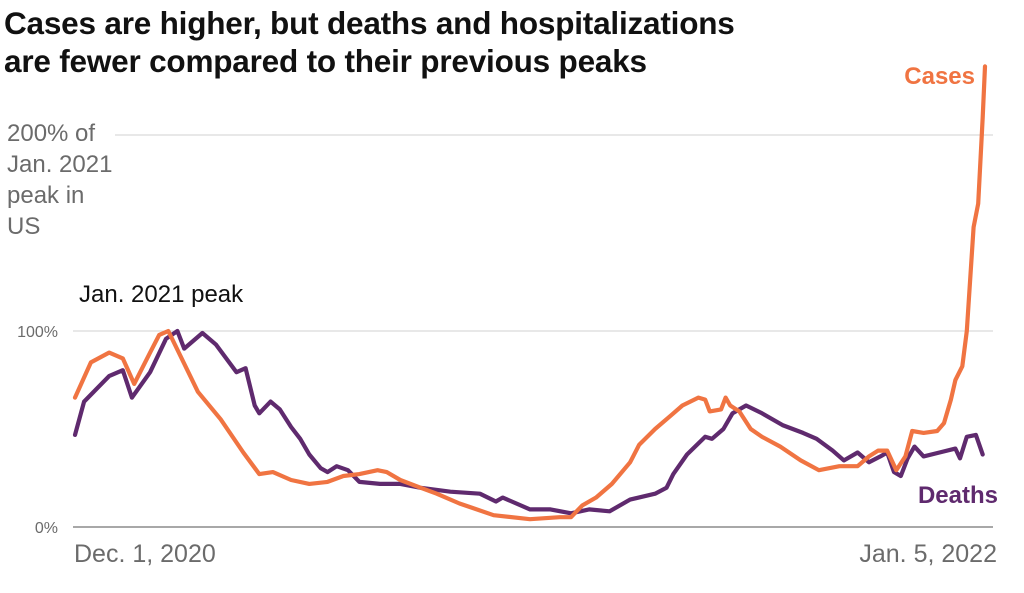 The image size is (1024, 593). I want to click on x-tick-labels: Dec. 1, 2020 Jan. 5, 2022, so click(535, 554).